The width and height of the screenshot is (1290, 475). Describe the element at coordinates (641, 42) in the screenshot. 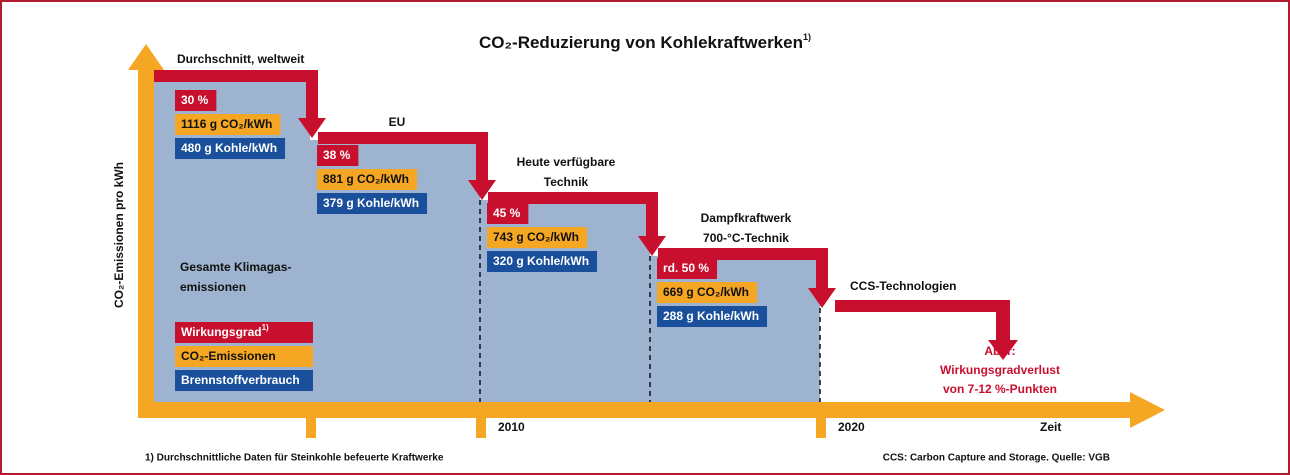

I see `title-text: CO₂-Reduzierung von Kohlekraftwerken` at that location.